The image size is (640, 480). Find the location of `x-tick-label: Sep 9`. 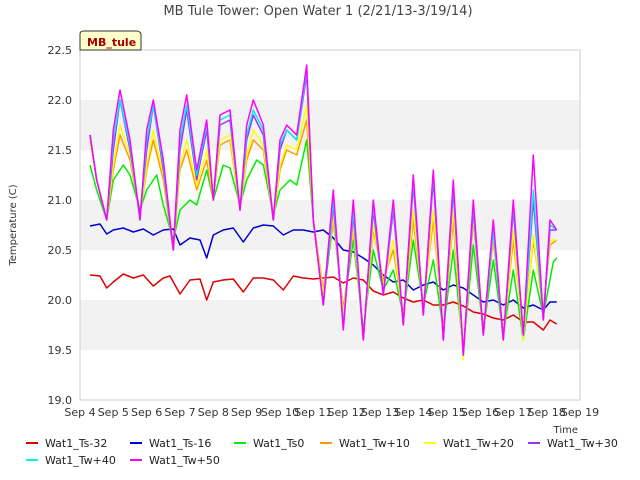

x-tick-label: Sep 9 is located at coordinates (246, 412).